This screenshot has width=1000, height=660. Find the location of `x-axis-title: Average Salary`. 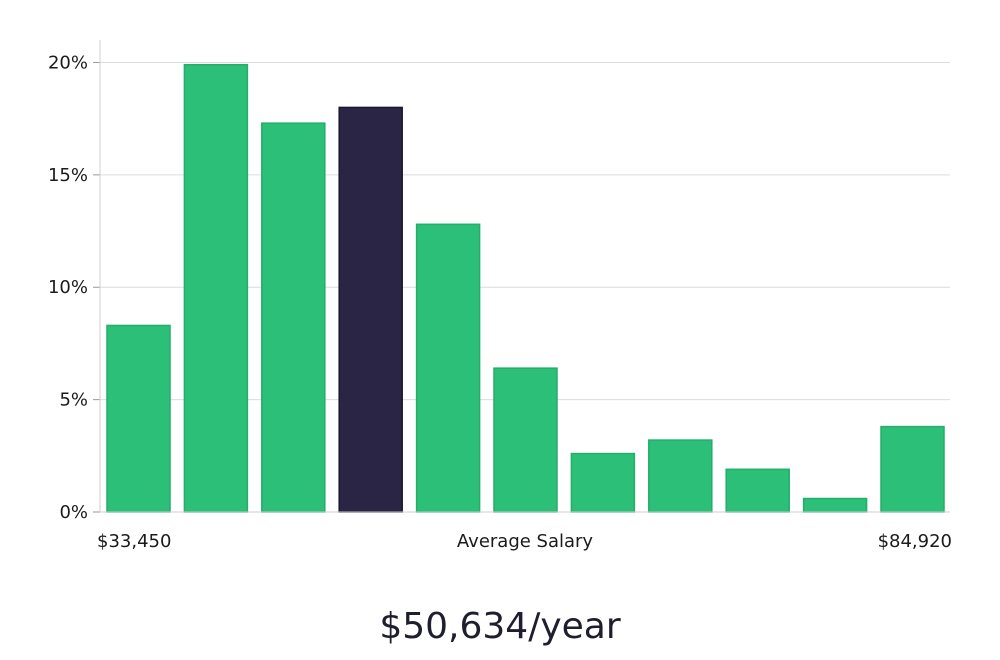

x-axis-title: Average Salary is located at coordinates (525, 541).